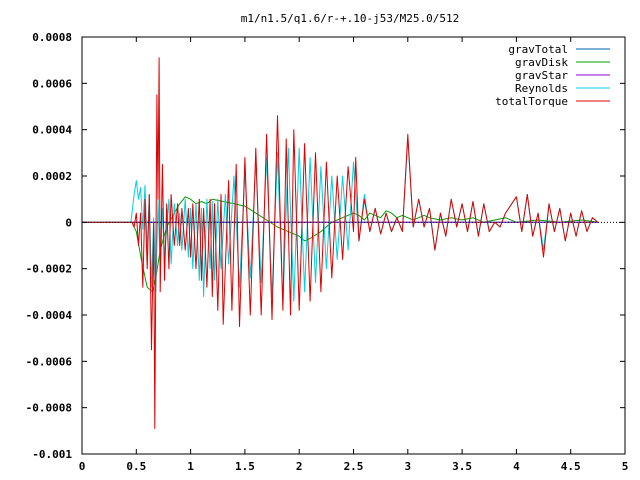  What do you see at coordinates (516, 466) in the screenshot?
I see `x-tick-label: 4` at bounding box center [516, 466].